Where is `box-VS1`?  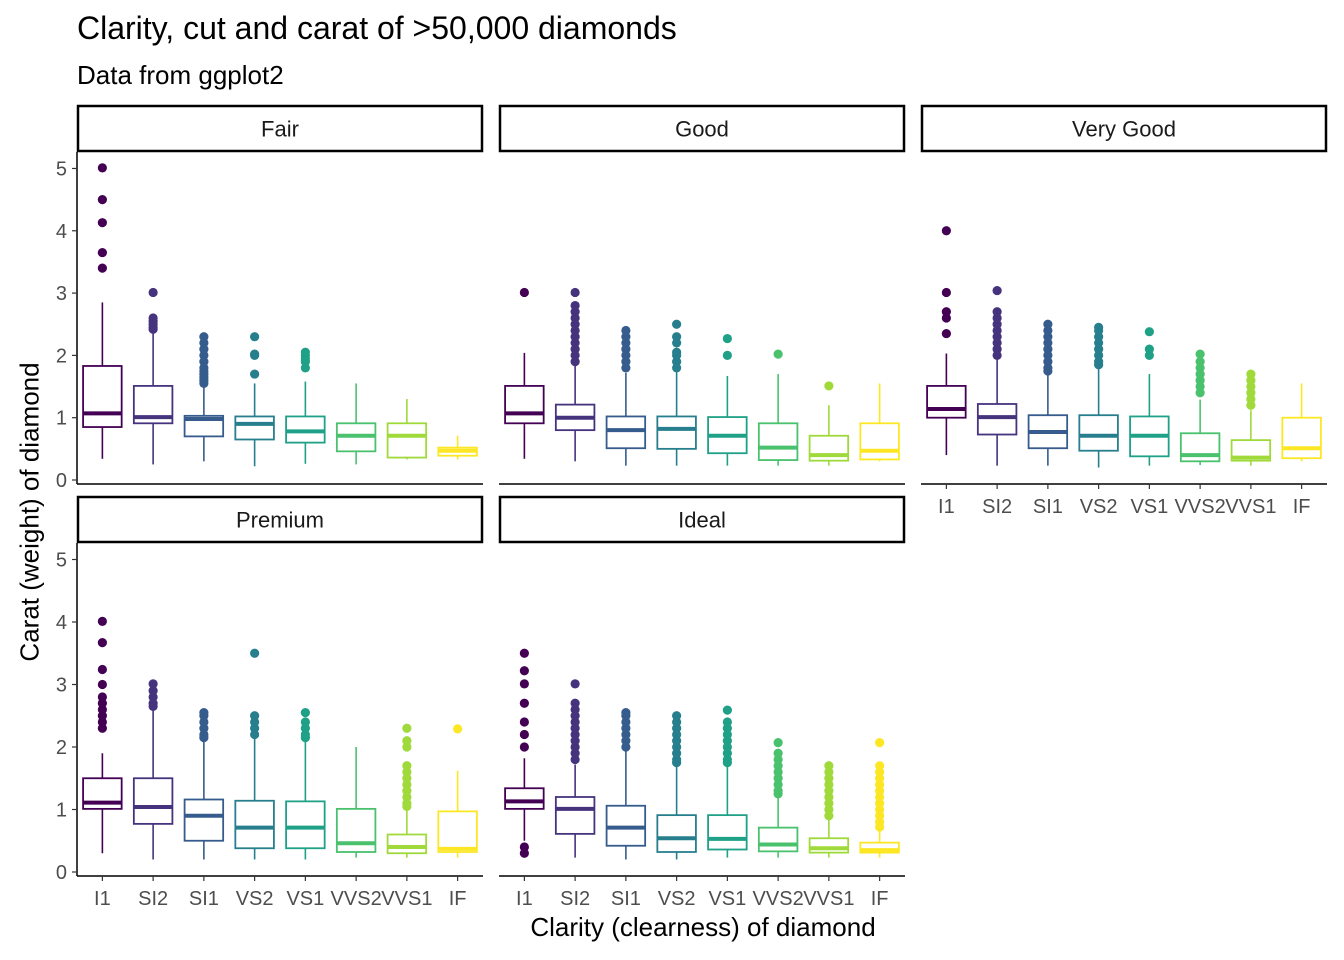
box-VS1 is located at coordinates (305, 825).